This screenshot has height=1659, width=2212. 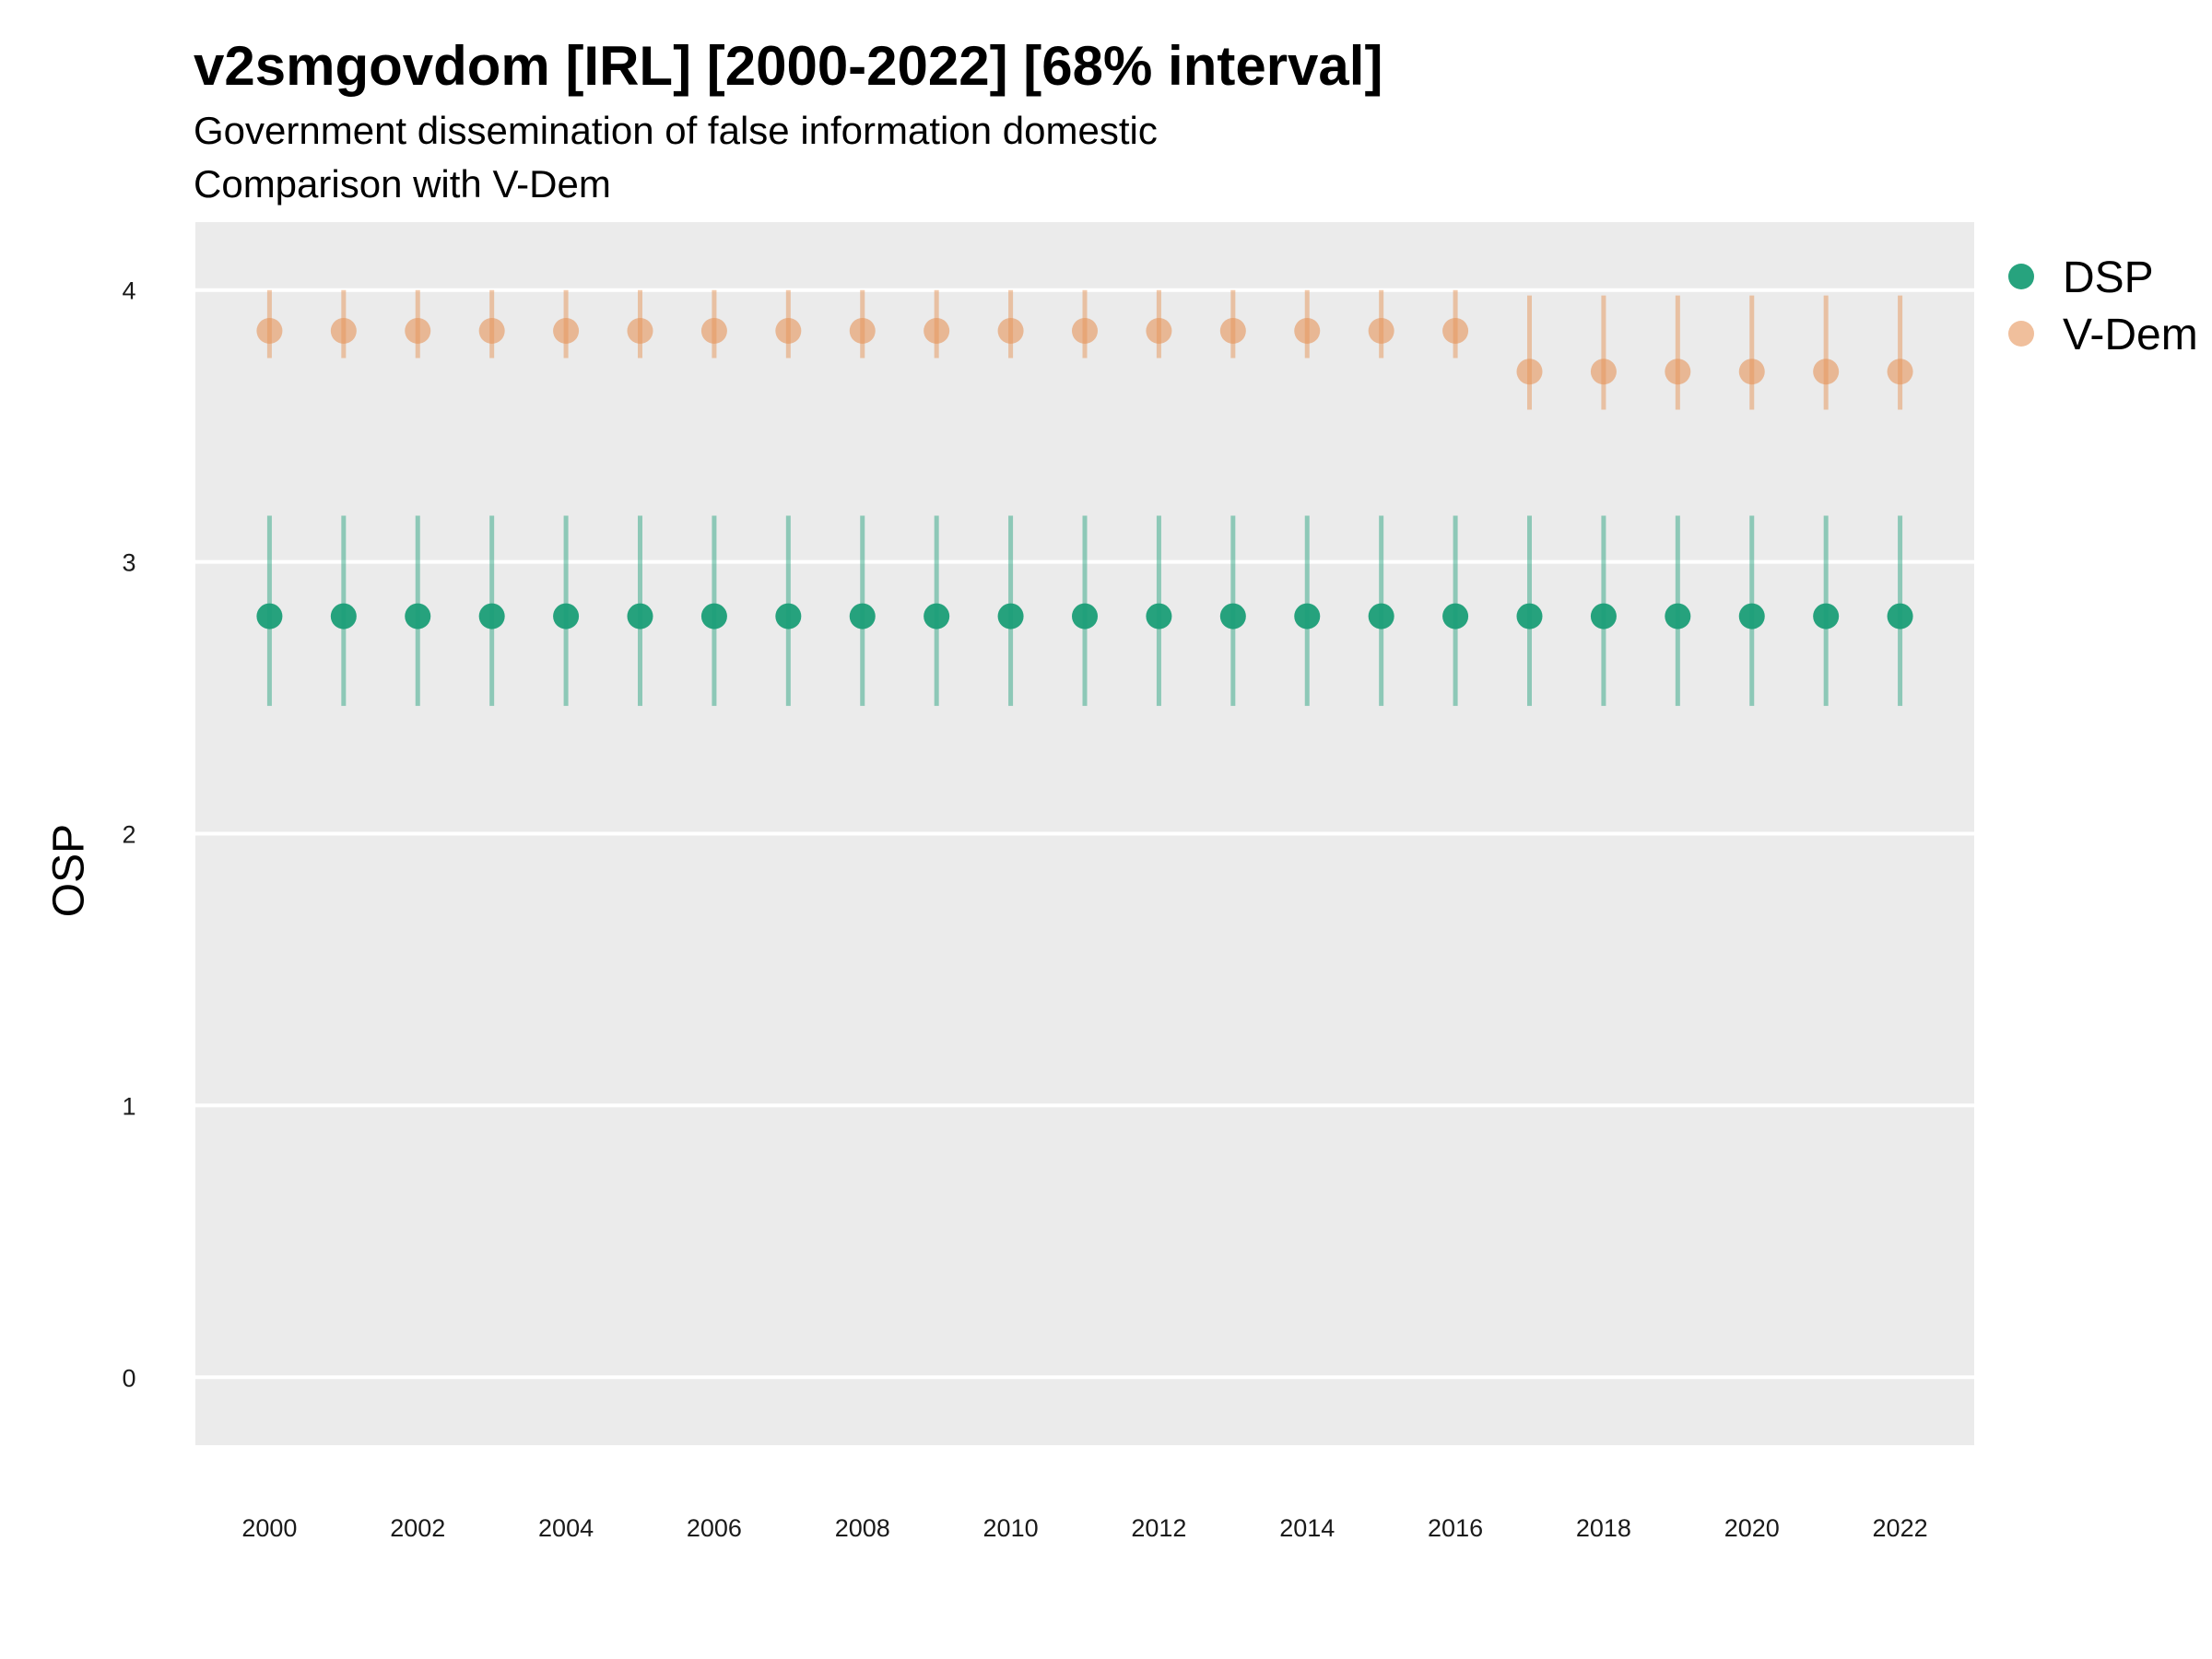 I want to click on y-axis-label: OSP, so click(x=69, y=870).